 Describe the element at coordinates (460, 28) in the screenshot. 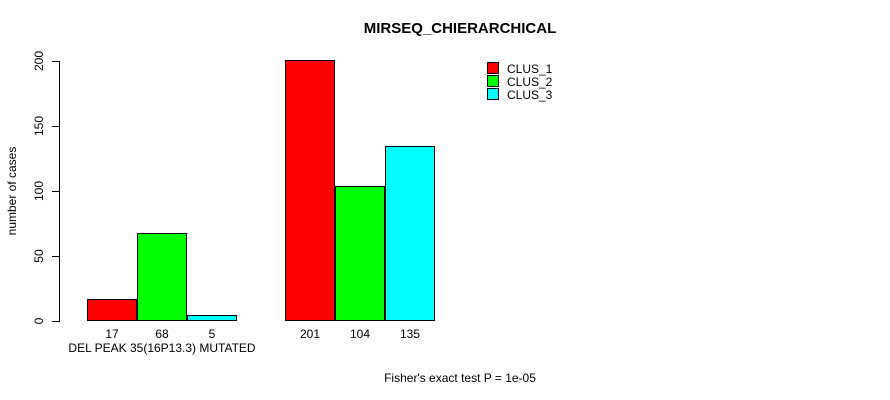

I see `chart-title: MIRSEQ_CHIERARCHICAL` at that location.